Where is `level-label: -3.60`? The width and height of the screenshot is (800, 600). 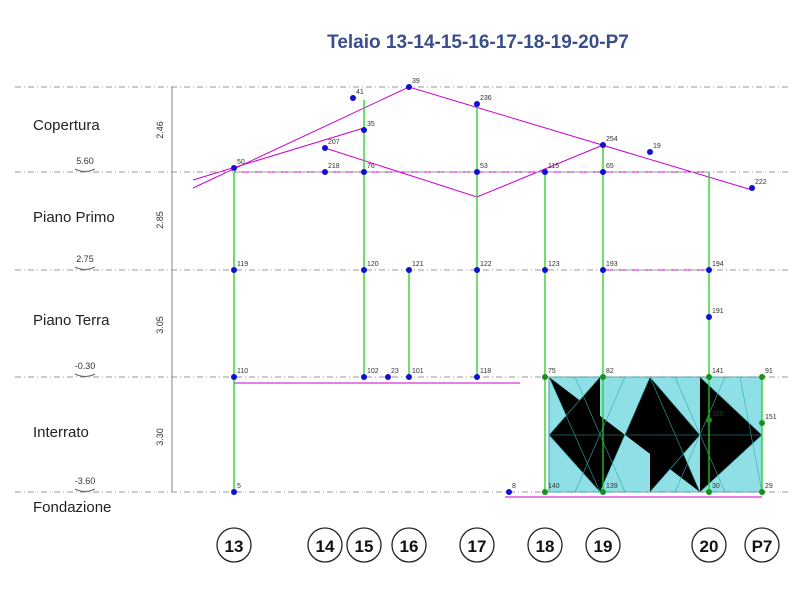
level-label: -3.60 is located at coordinates (85, 481).